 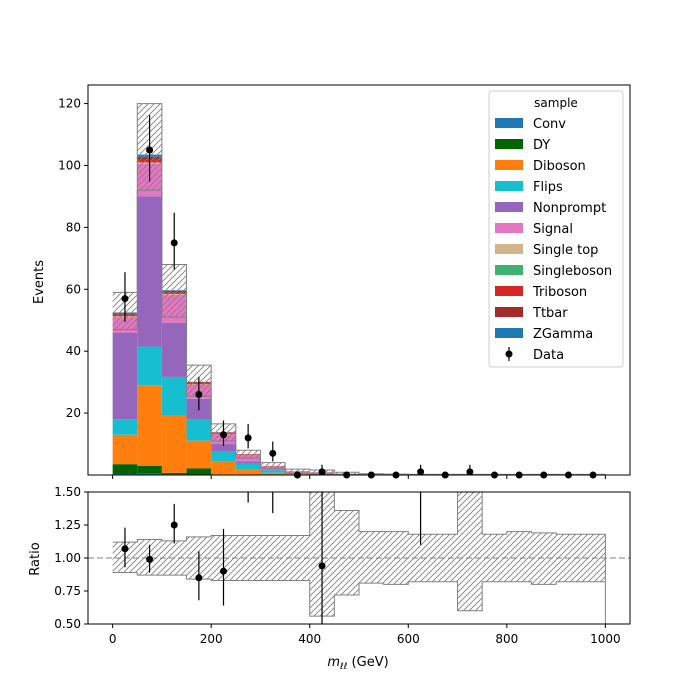 What do you see at coordinates (509, 312) in the screenshot?
I see `legend-swatch-ttbar` at bounding box center [509, 312].